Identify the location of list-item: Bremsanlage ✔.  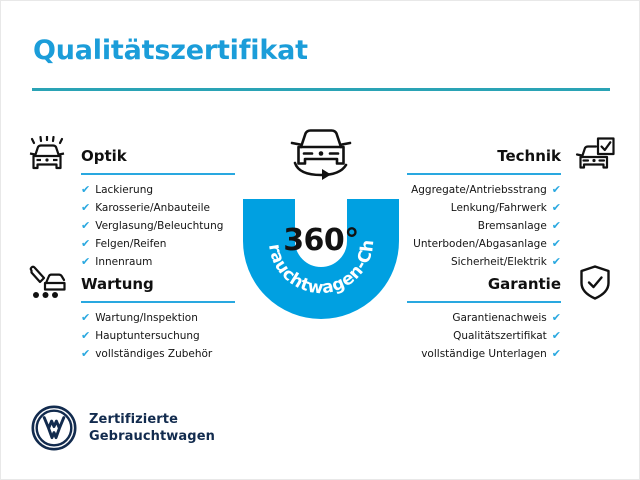
(484, 226).